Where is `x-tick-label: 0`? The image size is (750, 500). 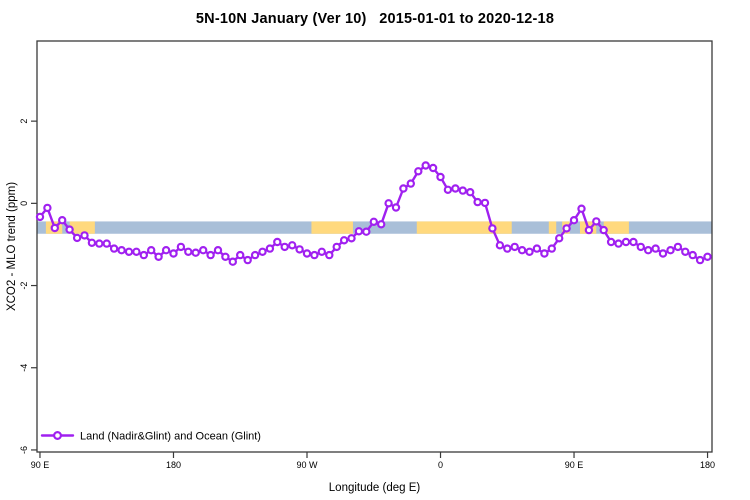
x-tick-label: 0 is located at coordinates (440, 465).